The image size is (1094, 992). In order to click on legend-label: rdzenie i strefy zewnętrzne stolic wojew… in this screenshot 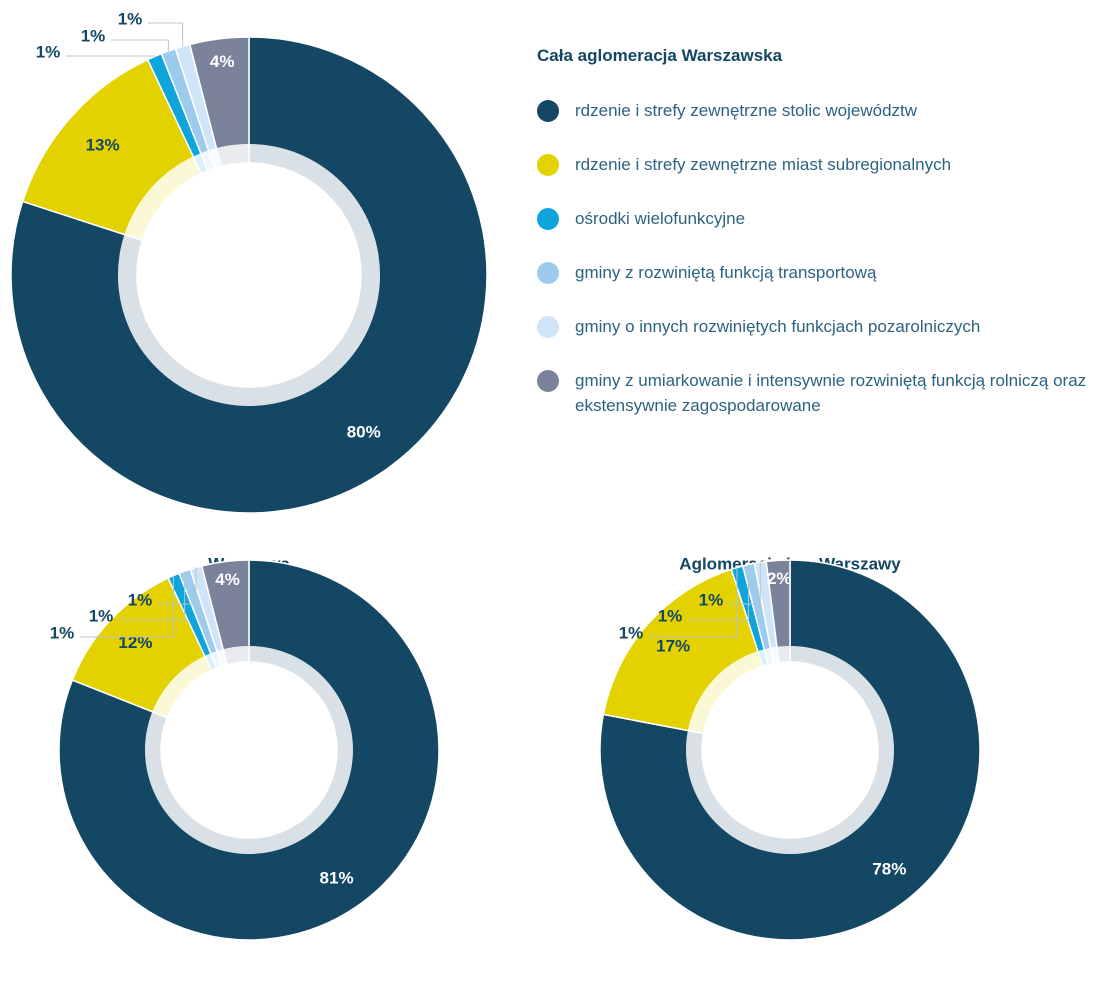, I will do `click(746, 110)`.